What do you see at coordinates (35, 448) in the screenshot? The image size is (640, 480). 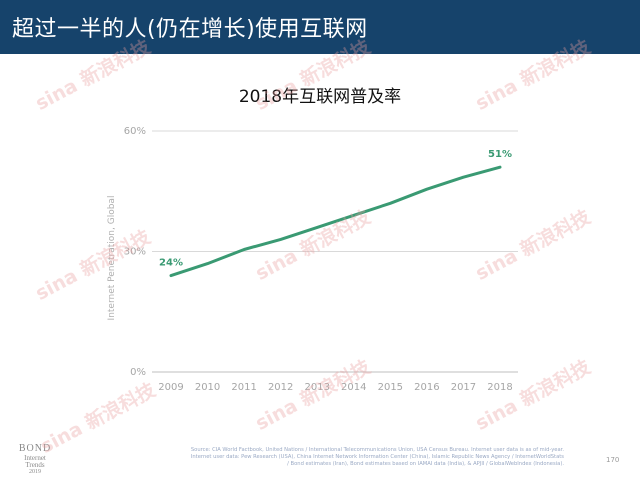 I see `bond-logo-line1: BOND` at bounding box center [35, 448].